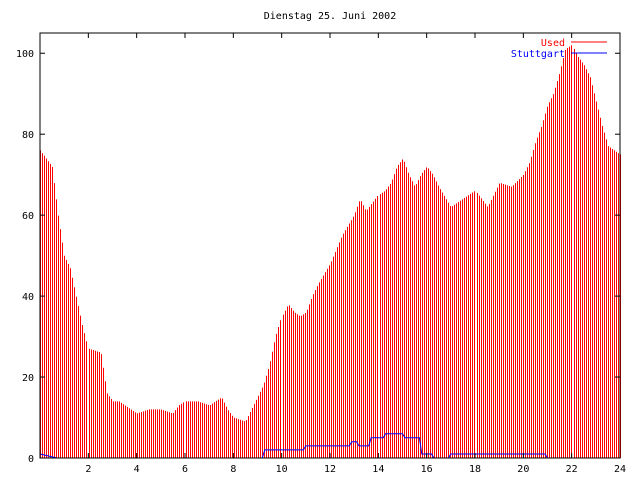  I want to click on x-tick-label: 10, so click(282, 469).